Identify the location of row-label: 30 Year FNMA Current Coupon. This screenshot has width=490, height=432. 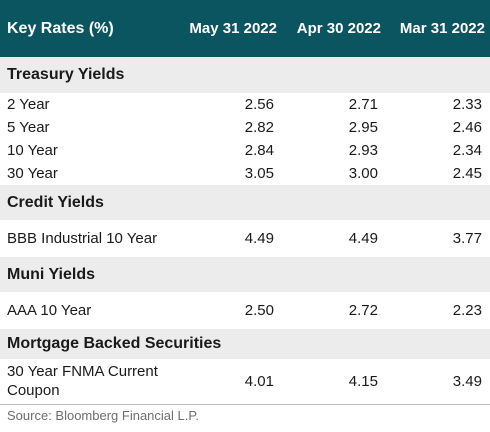
(89, 382).